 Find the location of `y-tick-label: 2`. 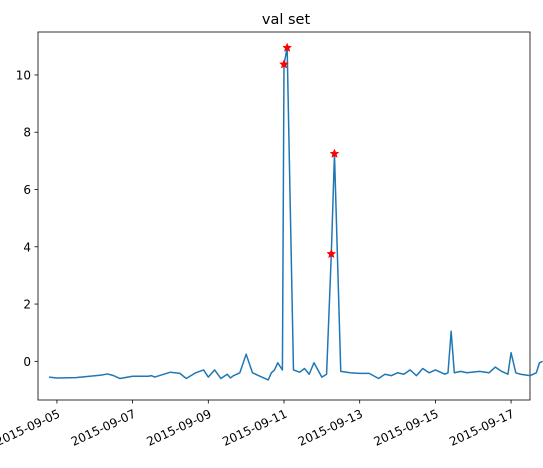

y-tick-label: 2 is located at coordinates (27, 305).